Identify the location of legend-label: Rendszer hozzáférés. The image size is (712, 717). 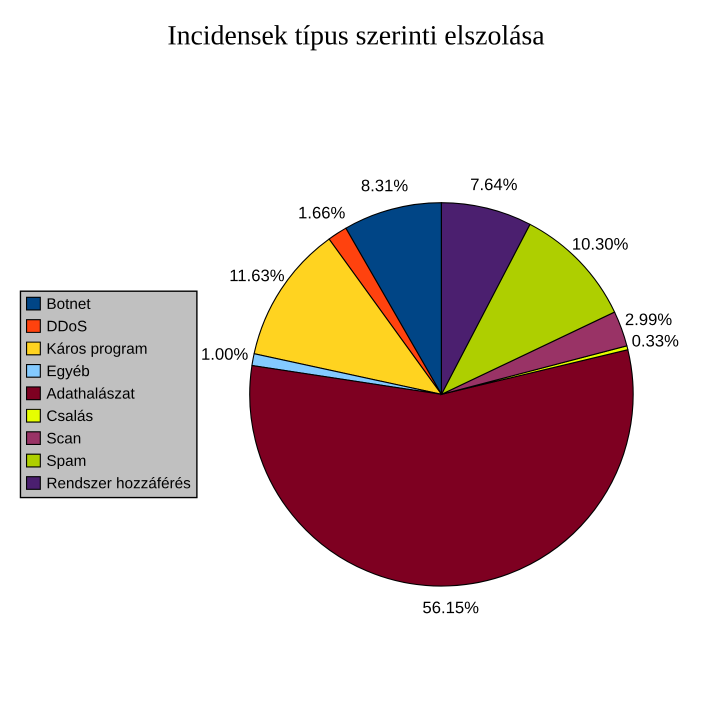
(119, 482).